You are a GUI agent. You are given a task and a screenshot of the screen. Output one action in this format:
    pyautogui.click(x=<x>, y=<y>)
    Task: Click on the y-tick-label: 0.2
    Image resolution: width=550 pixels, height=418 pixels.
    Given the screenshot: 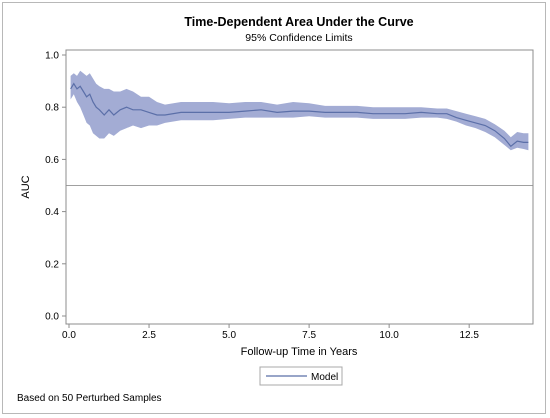 What is the action you would take?
    pyautogui.click(x=52, y=264)
    